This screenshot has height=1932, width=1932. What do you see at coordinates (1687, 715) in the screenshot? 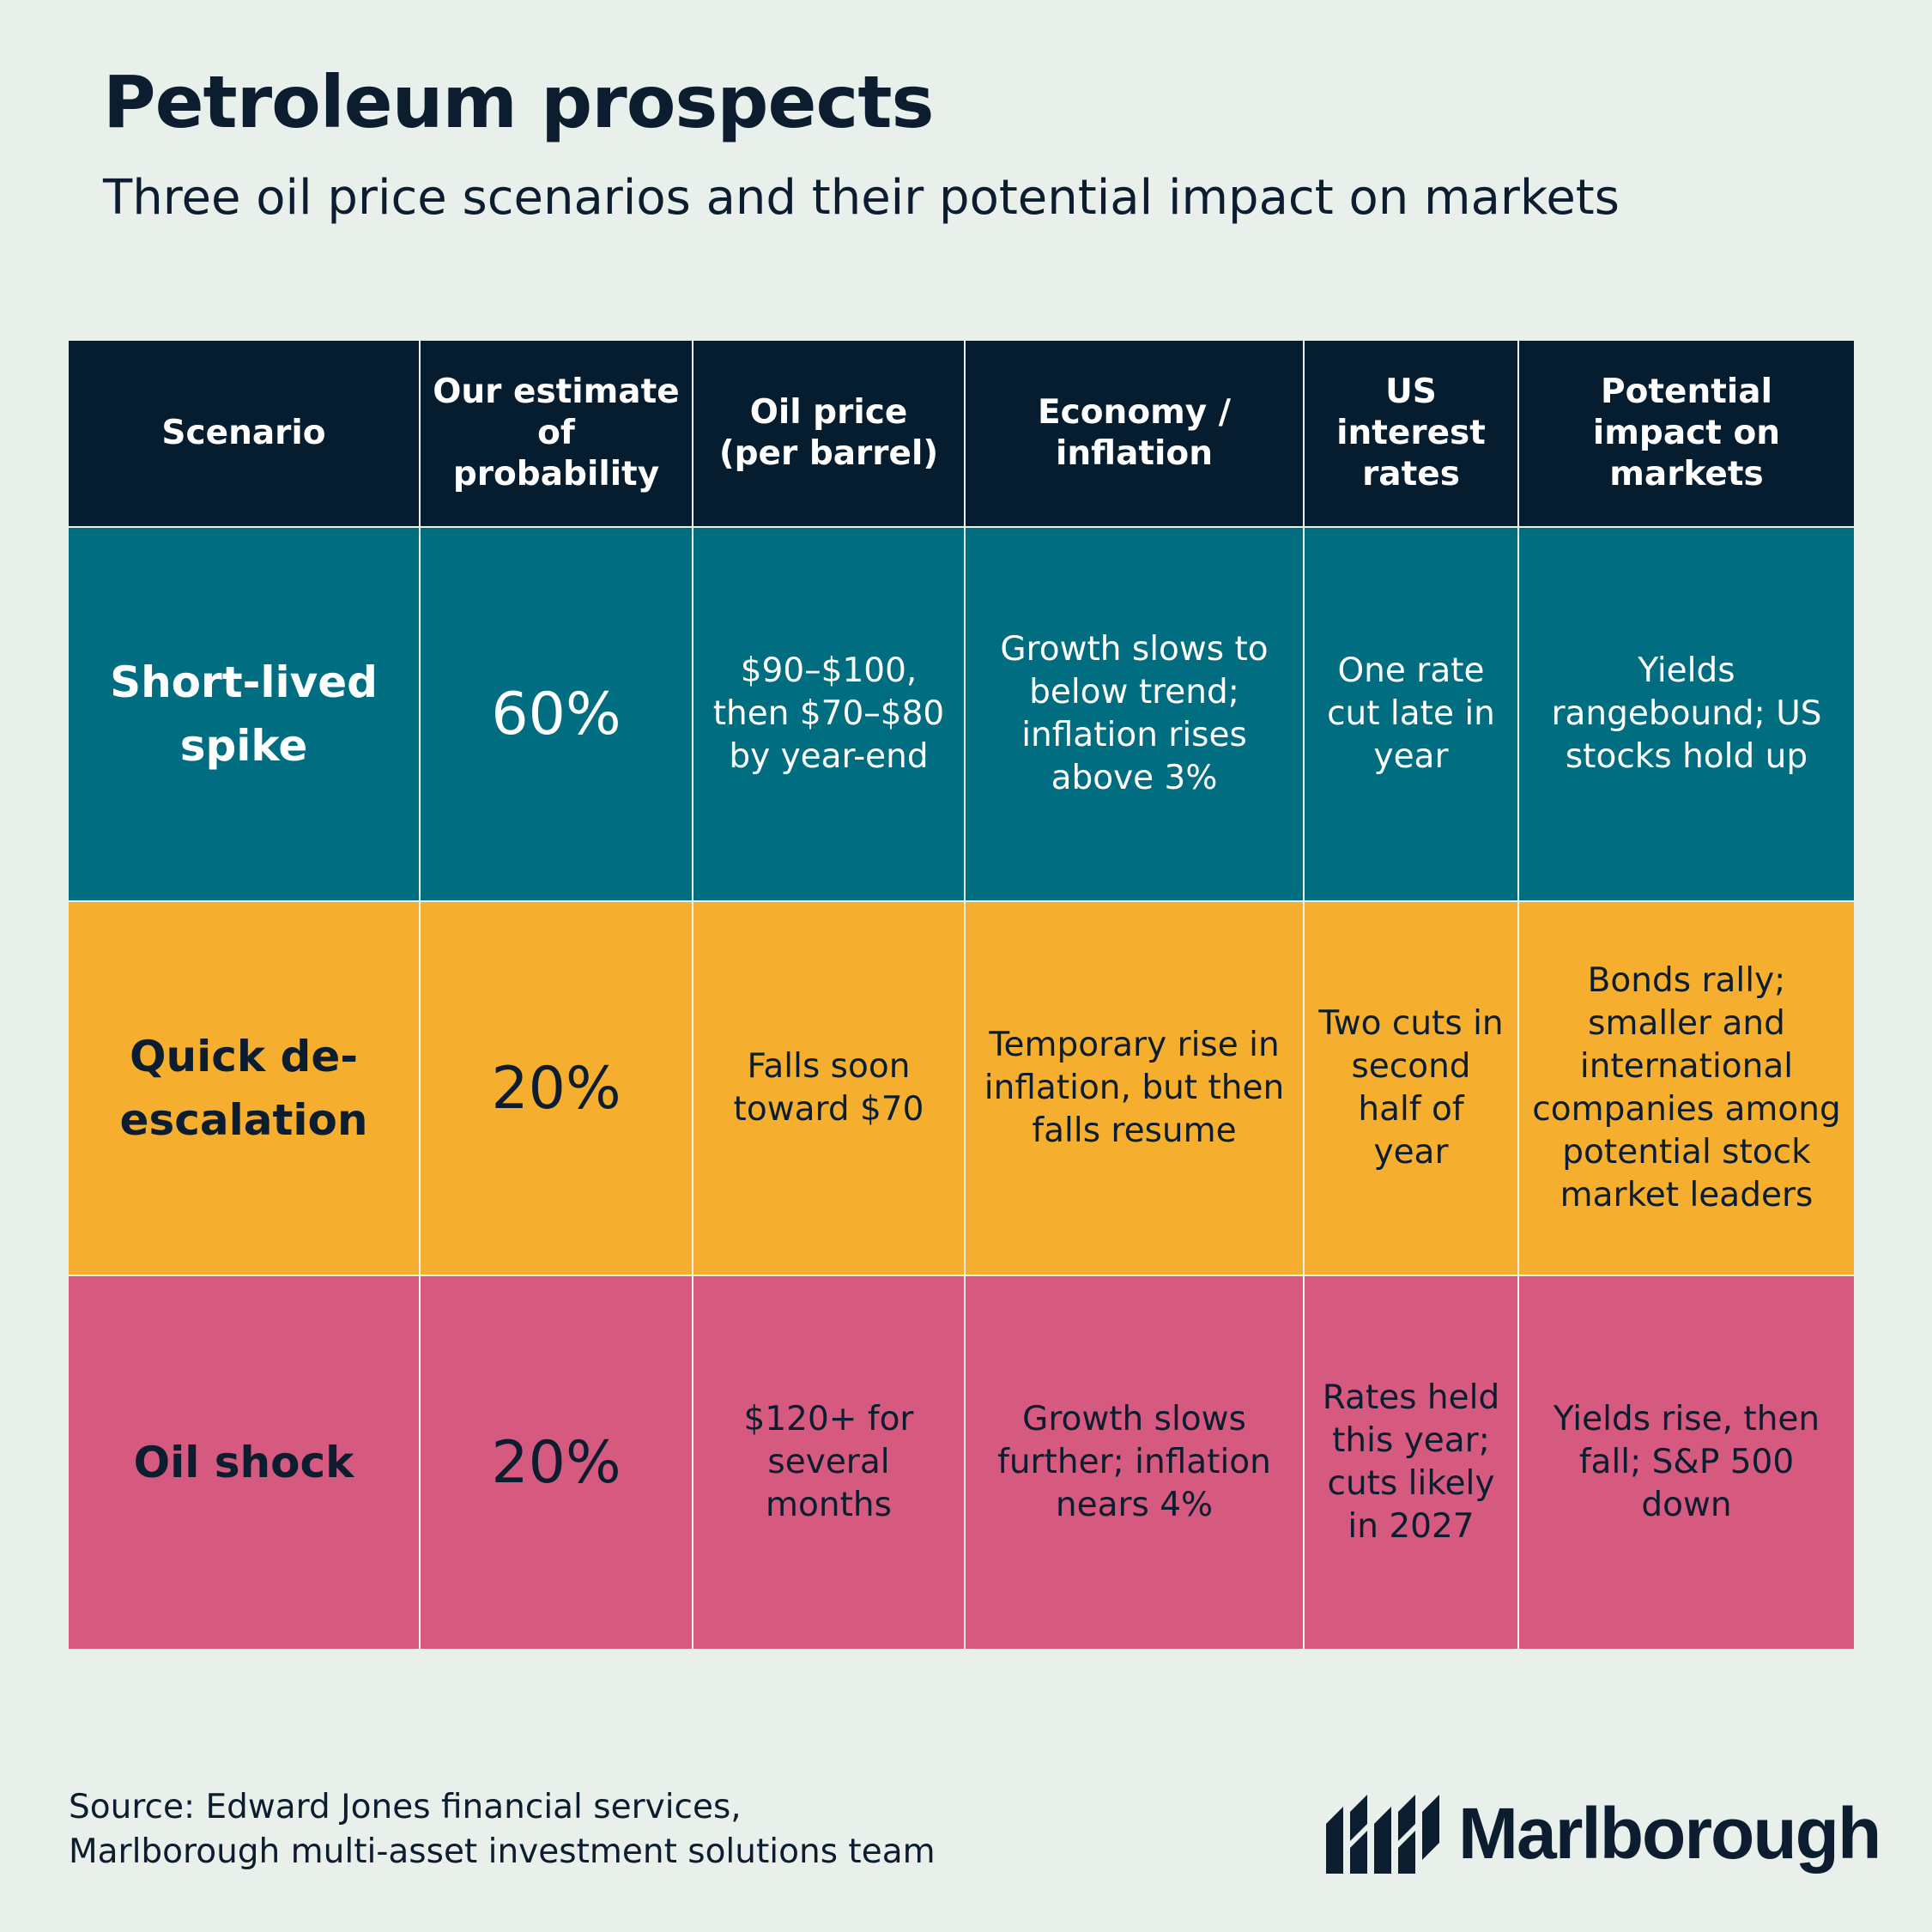
I see `row-short-lived-spike-impact: Yields rangebound; US stocks hold up` at bounding box center [1687, 715].